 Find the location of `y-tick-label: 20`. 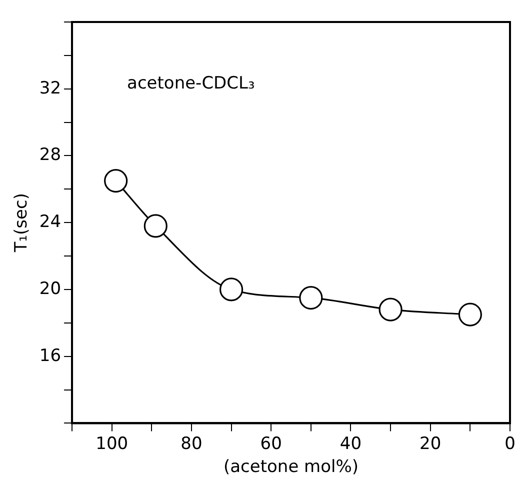

y-tick-label: 20 is located at coordinates (50, 288).